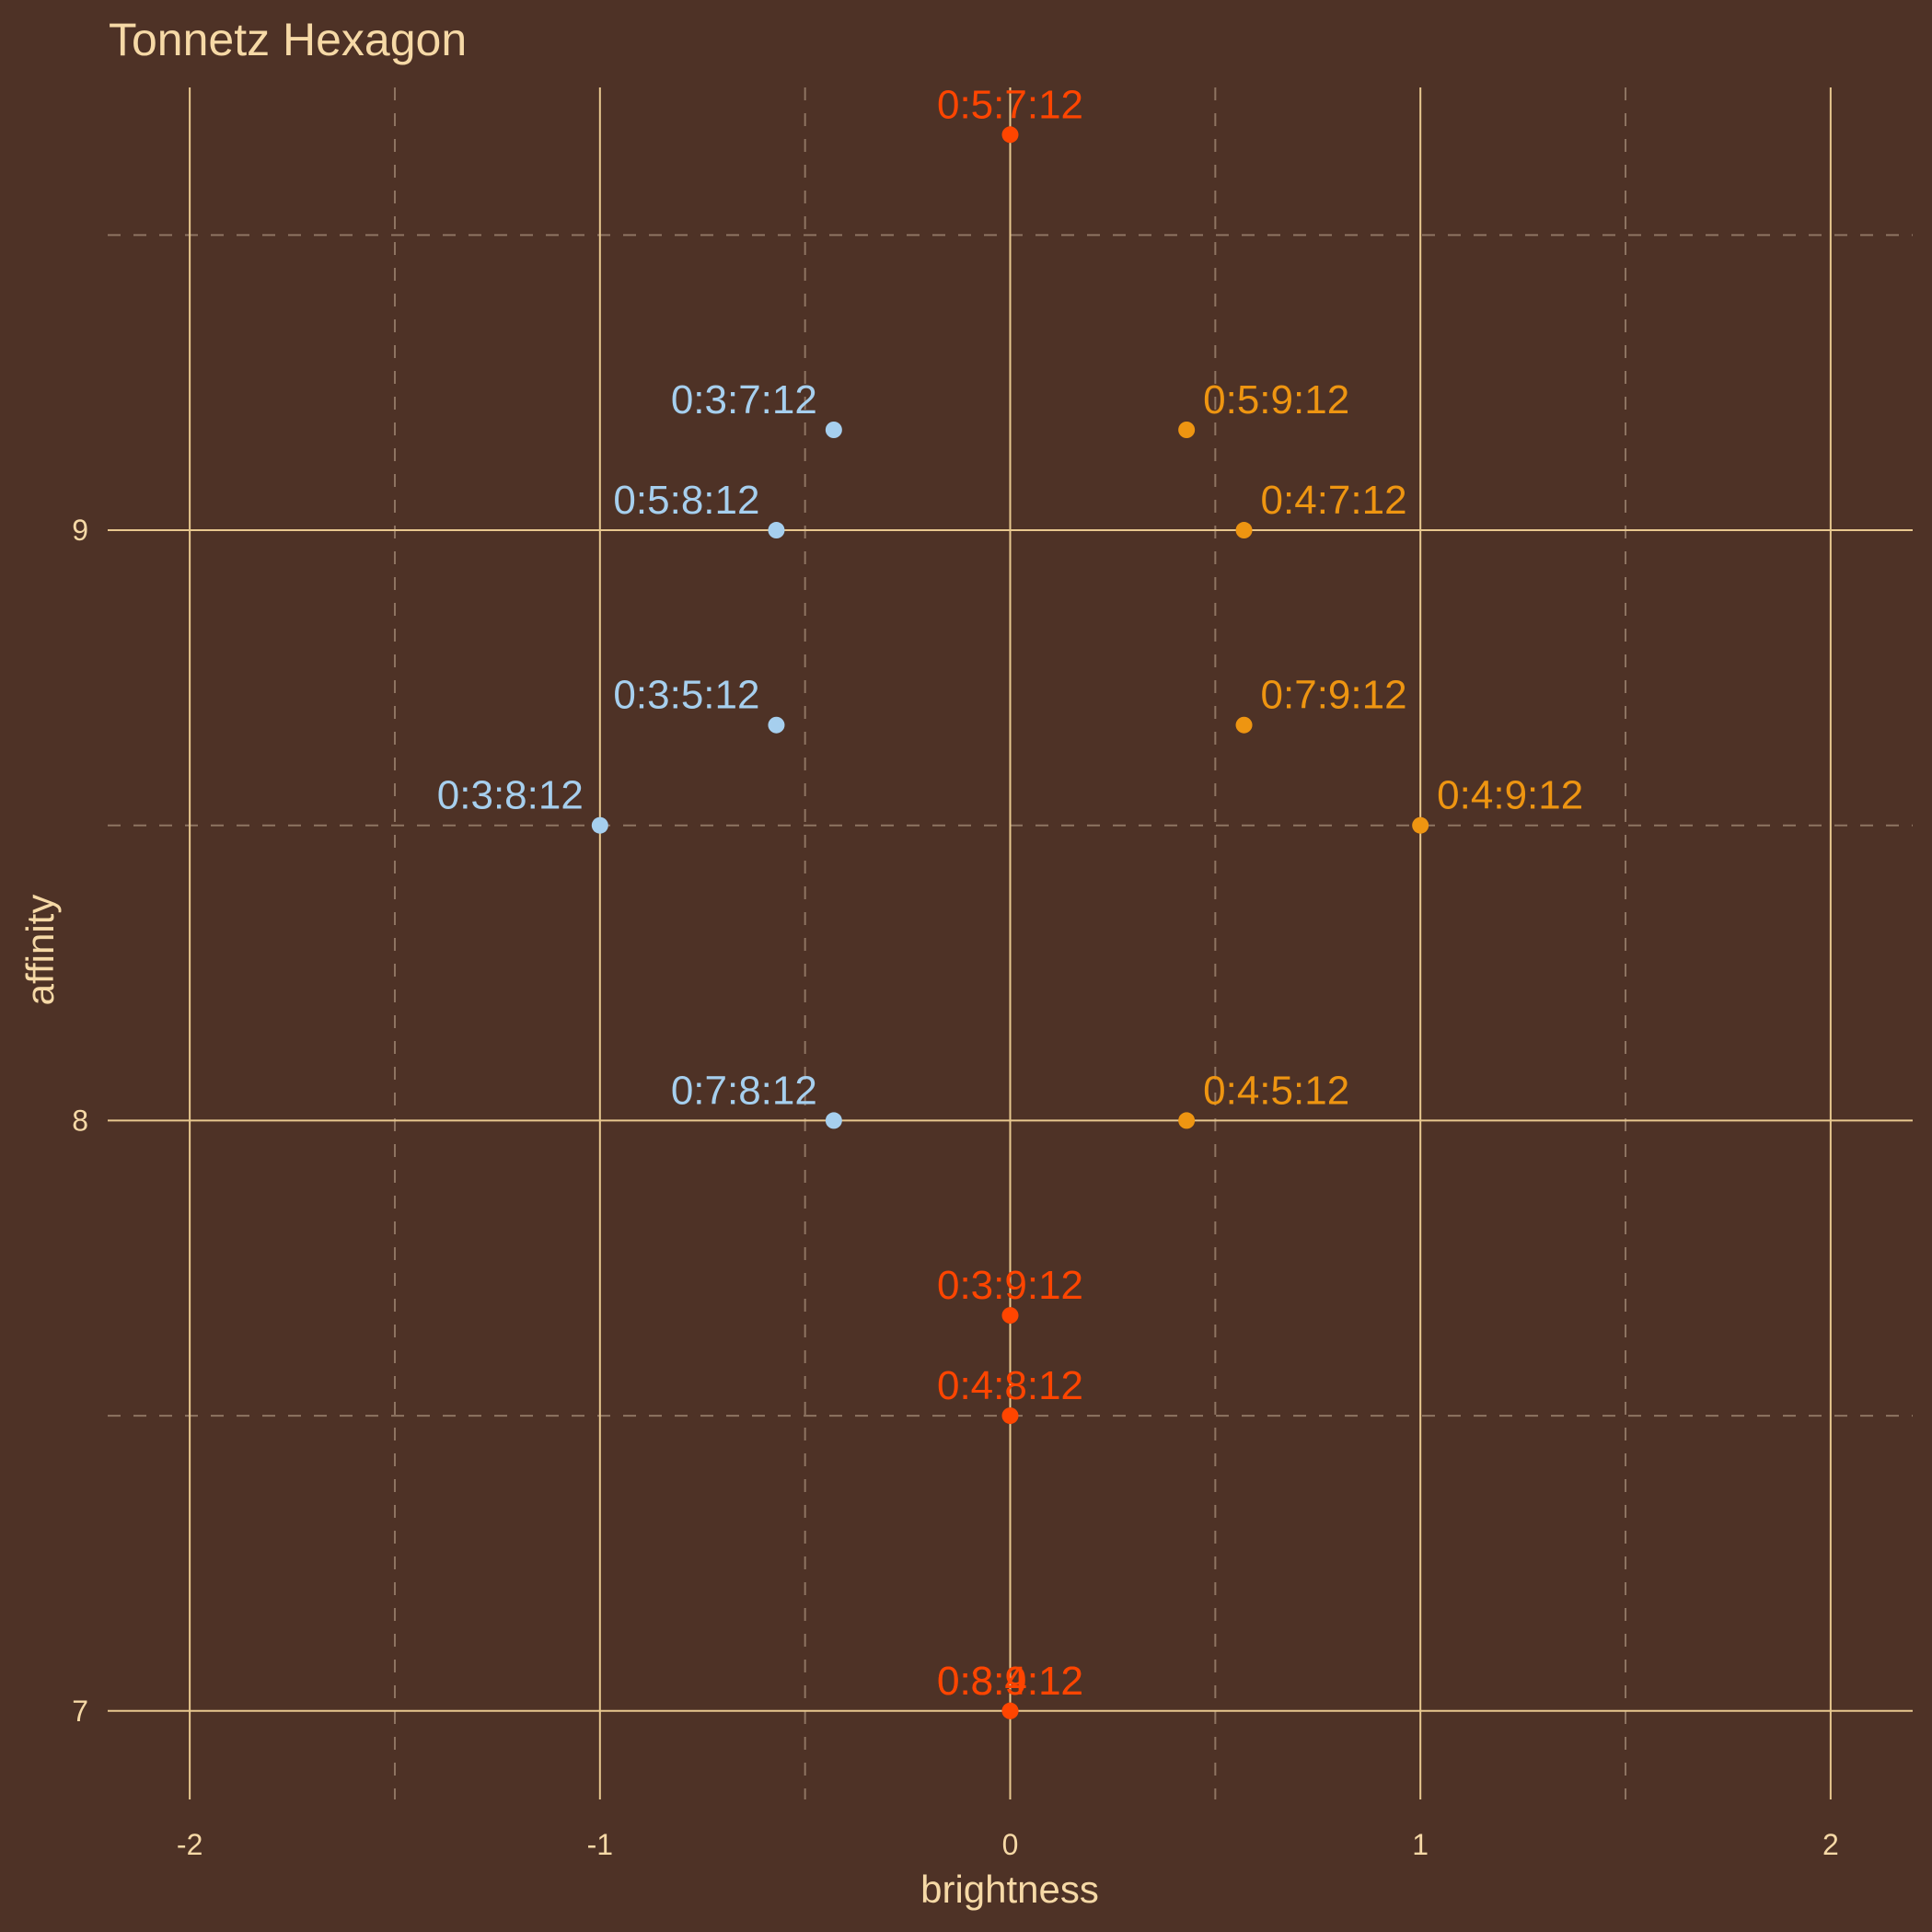 The image size is (1932, 1932). I want to click on y-tick-label: 9, so click(80, 530).